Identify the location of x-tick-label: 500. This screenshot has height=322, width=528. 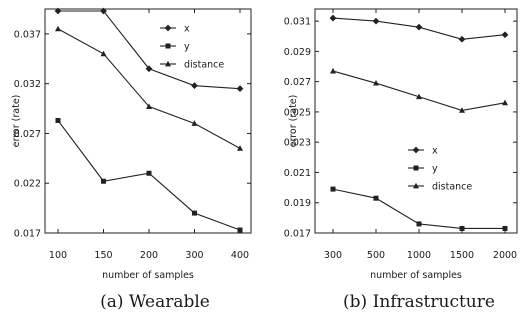
(376, 255).